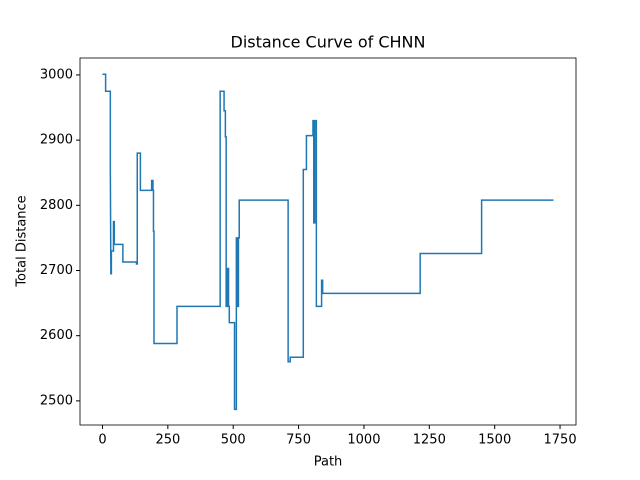  I want to click on x-tick-label: 500, so click(233, 440).